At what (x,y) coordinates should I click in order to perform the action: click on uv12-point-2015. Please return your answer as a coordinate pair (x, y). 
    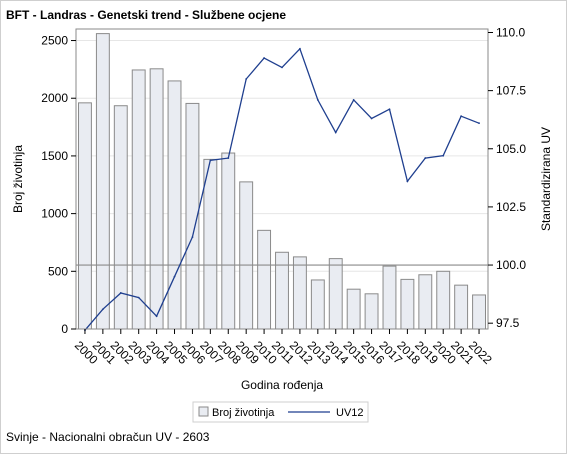
    Looking at the image, I should click on (353, 100).